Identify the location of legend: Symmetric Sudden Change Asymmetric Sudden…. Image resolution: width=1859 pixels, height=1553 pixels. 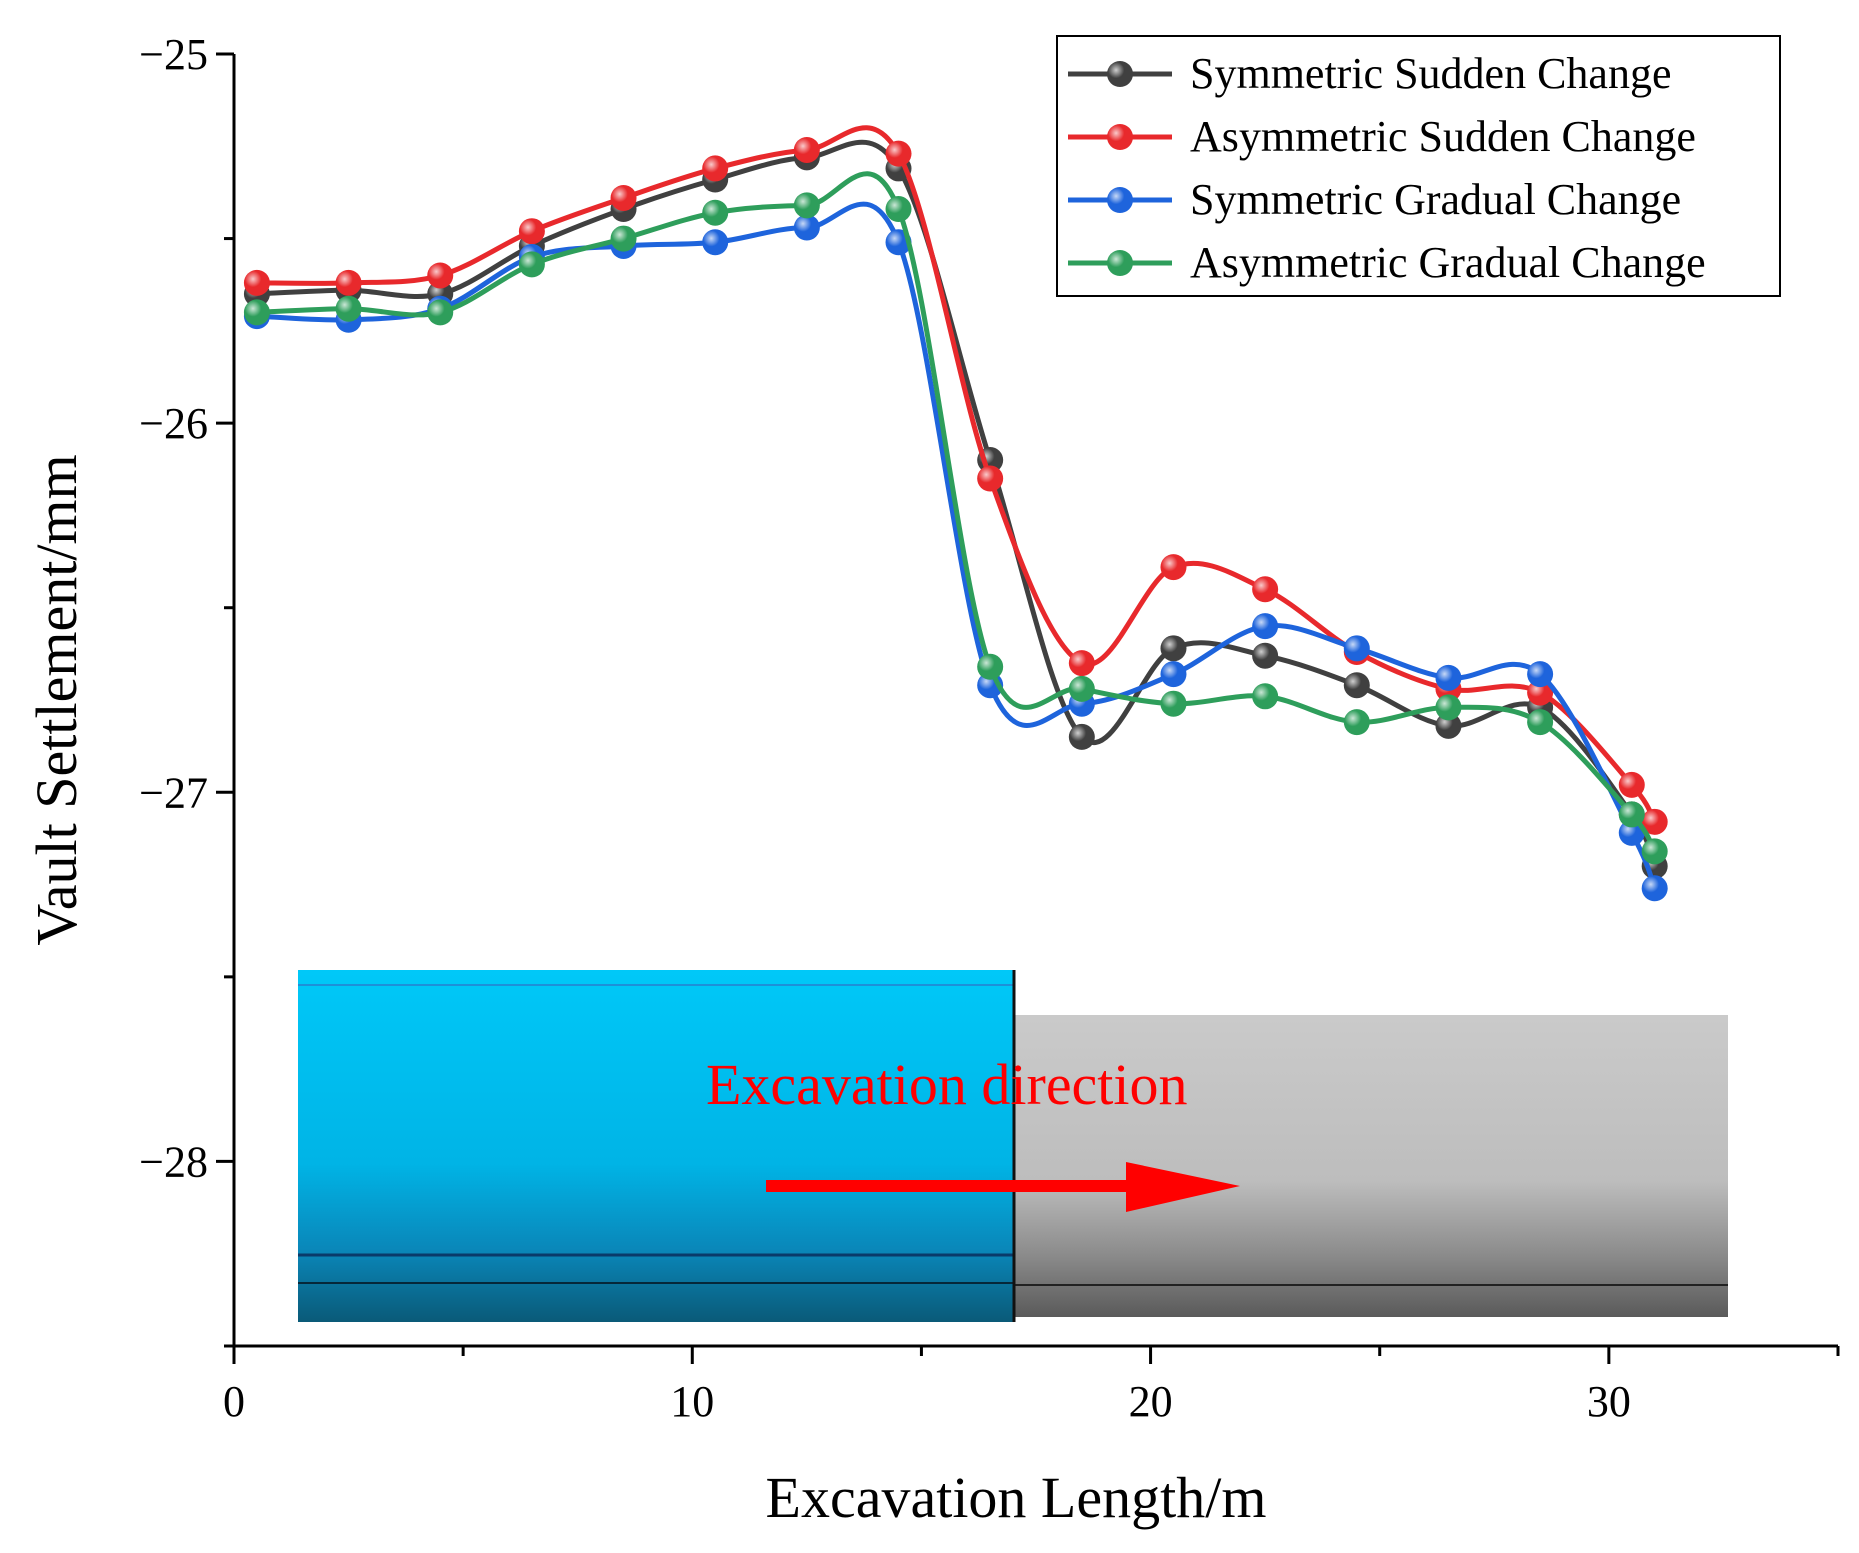
(1418, 166).